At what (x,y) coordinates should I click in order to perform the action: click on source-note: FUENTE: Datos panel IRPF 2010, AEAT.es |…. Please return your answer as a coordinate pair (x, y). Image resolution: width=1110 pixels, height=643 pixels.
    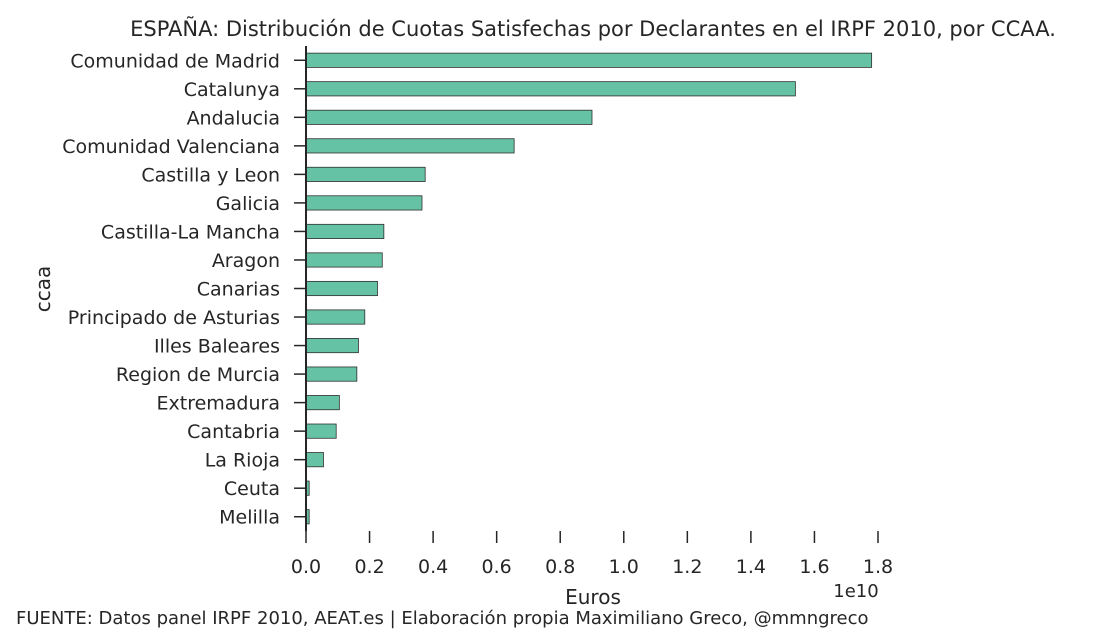
    Looking at the image, I should click on (442, 618).